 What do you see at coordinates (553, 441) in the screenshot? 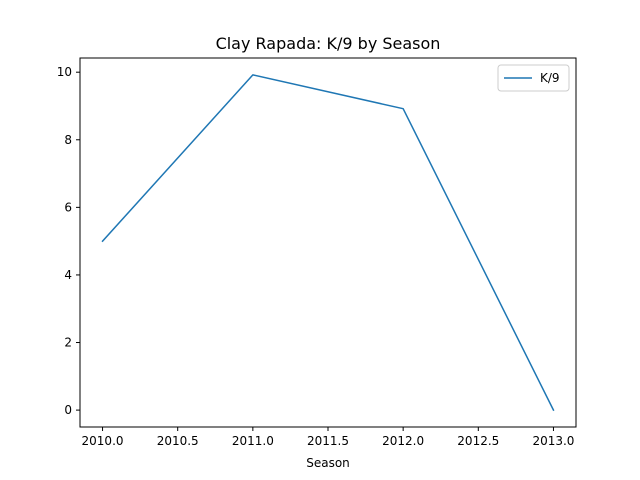
I see `x-tick-label: 2013.0` at bounding box center [553, 441].